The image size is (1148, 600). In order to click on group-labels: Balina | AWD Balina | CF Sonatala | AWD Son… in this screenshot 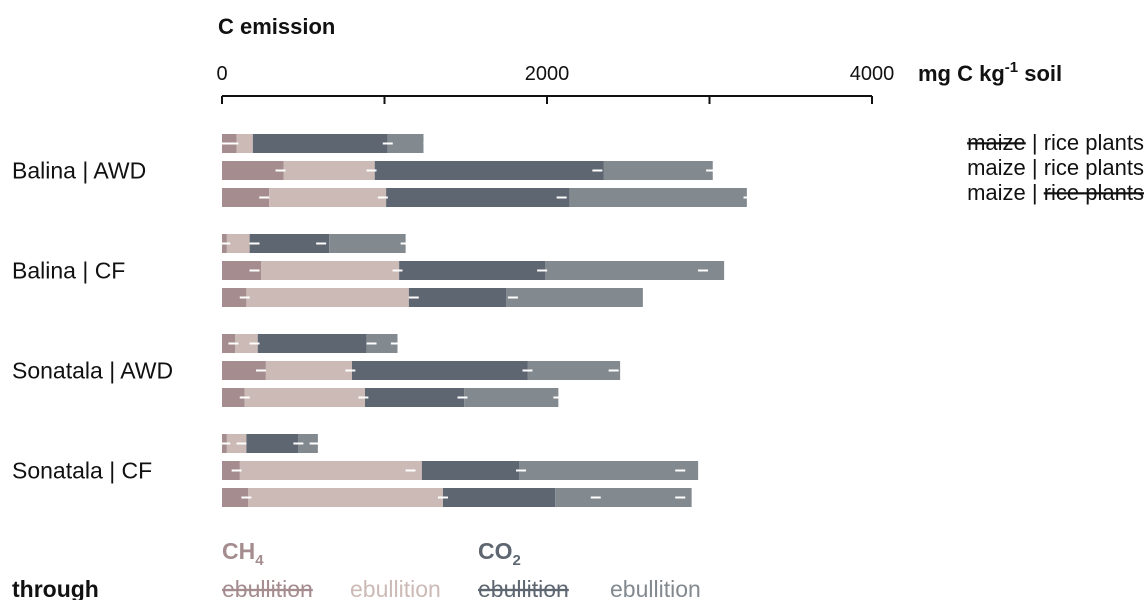, I will do `click(92, 321)`.